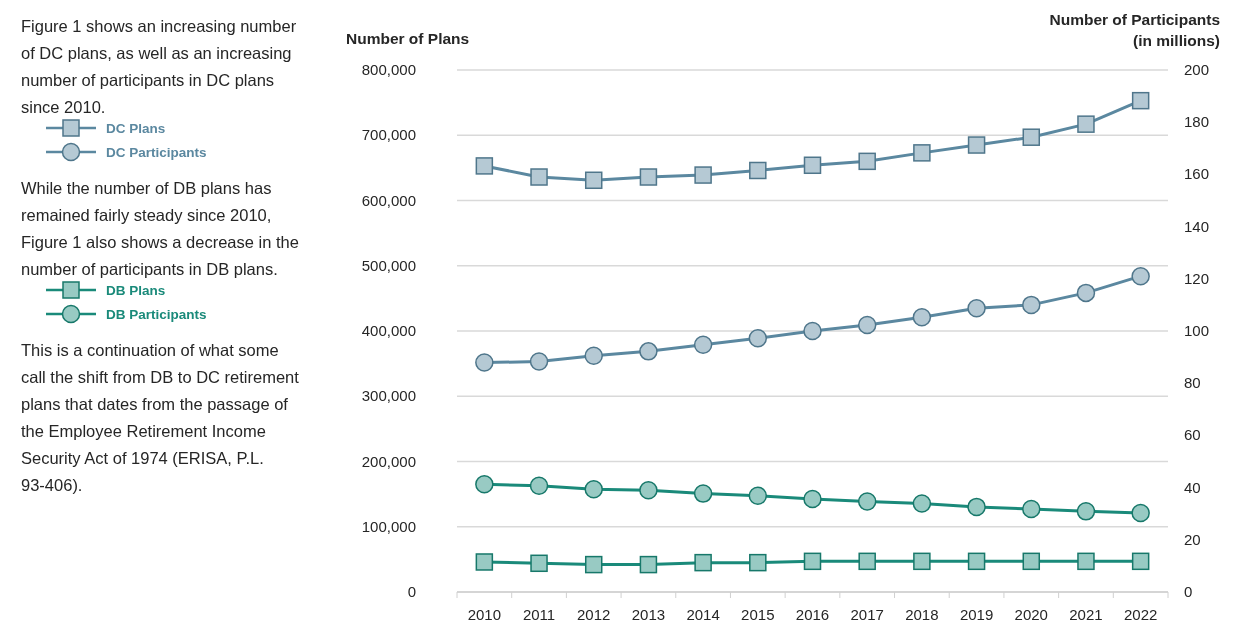 The image size is (1233, 638). What do you see at coordinates (484, 614) in the screenshot?
I see `x-tick-label: 2010` at bounding box center [484, 614].